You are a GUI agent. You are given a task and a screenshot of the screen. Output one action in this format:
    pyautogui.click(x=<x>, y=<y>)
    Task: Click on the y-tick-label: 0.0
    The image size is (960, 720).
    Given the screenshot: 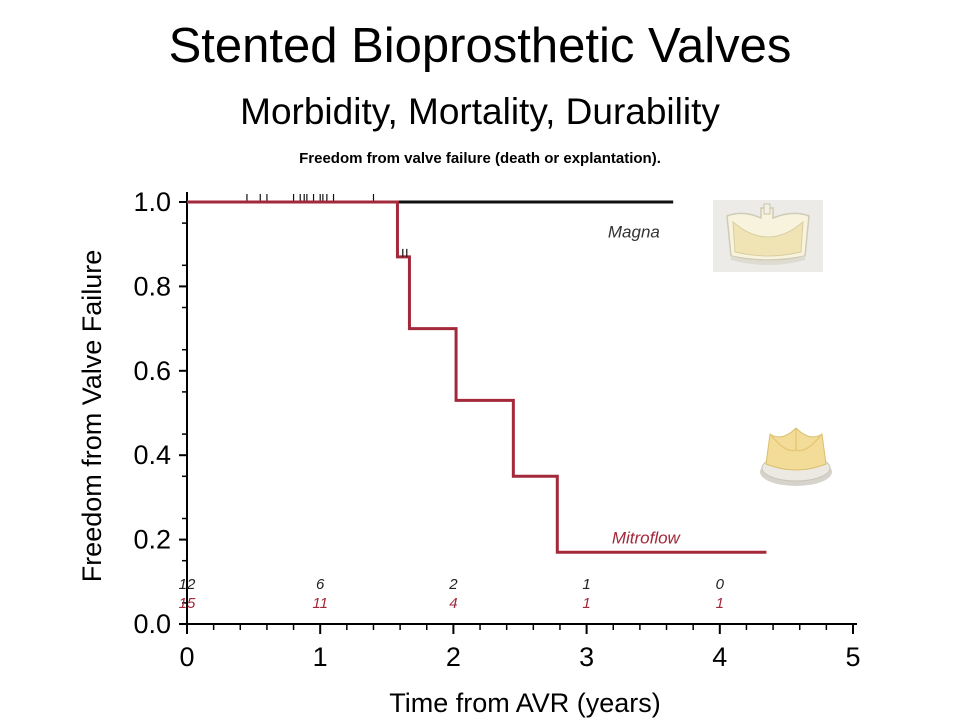 What is the action you would take?
    pyautogui.click(x=152, y=624)
    